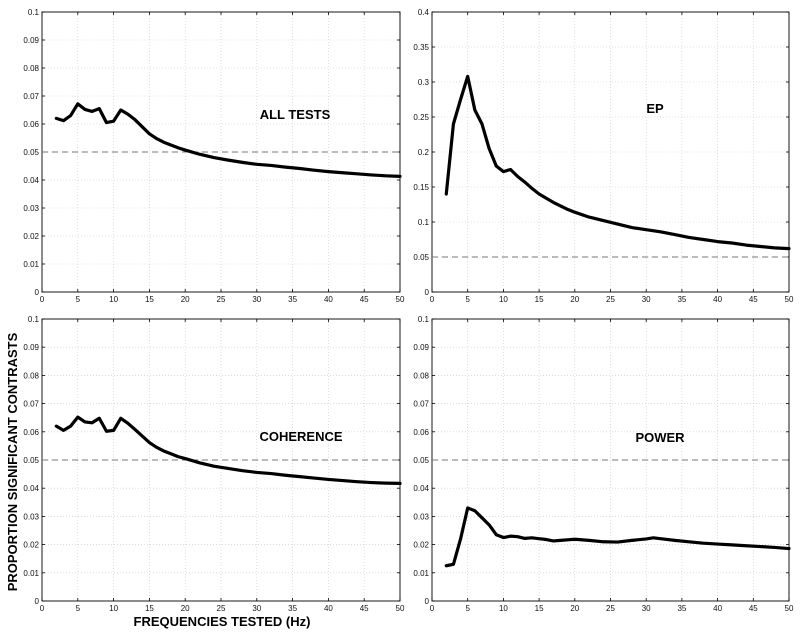 The image size is (800, 632). I want to click on y-tick-label: 0.2, so click(424, 152).